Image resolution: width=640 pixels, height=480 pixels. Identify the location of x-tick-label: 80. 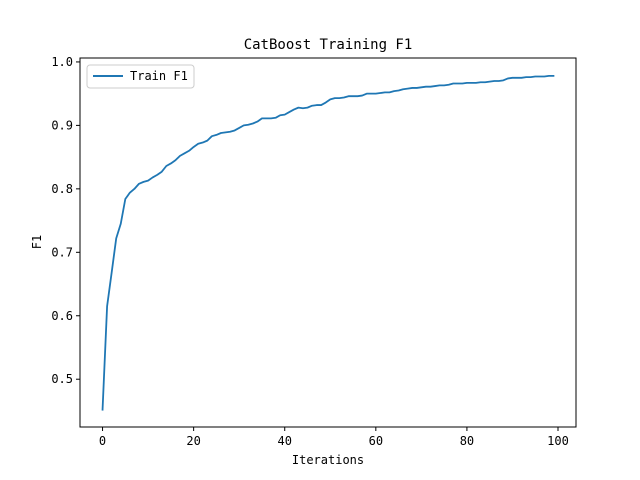
(467, 441).